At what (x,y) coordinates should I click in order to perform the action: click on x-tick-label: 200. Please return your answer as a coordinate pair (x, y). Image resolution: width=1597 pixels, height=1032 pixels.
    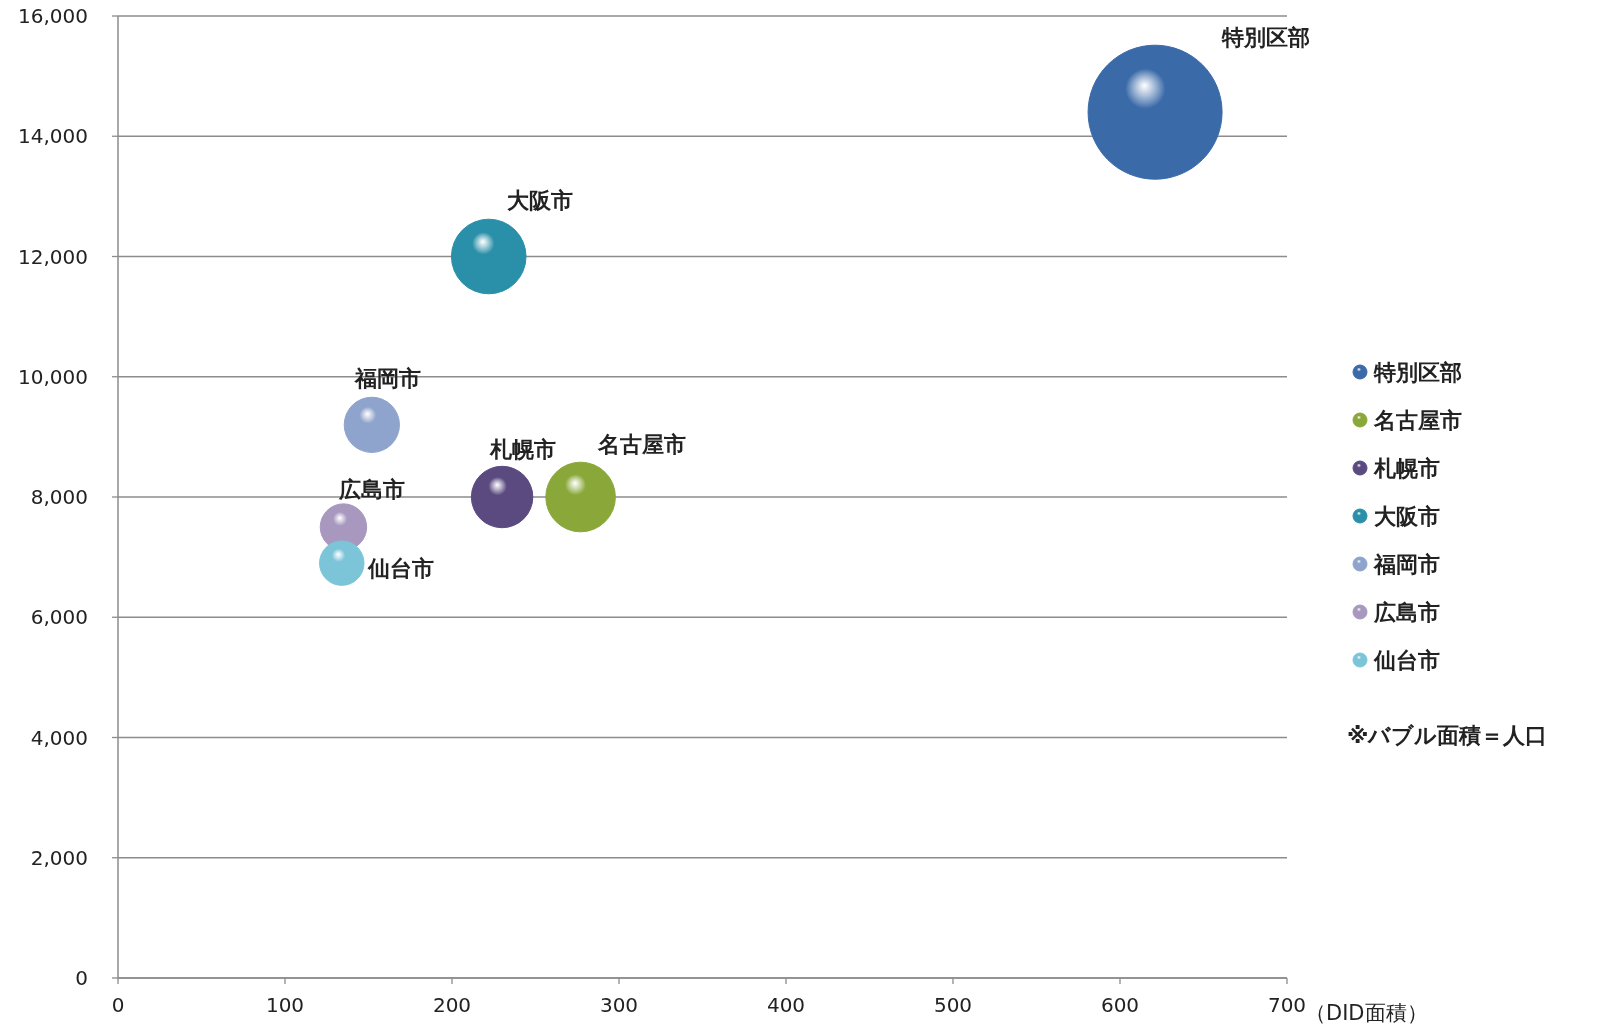
    Looking at the image, I should click on (452, 1005).